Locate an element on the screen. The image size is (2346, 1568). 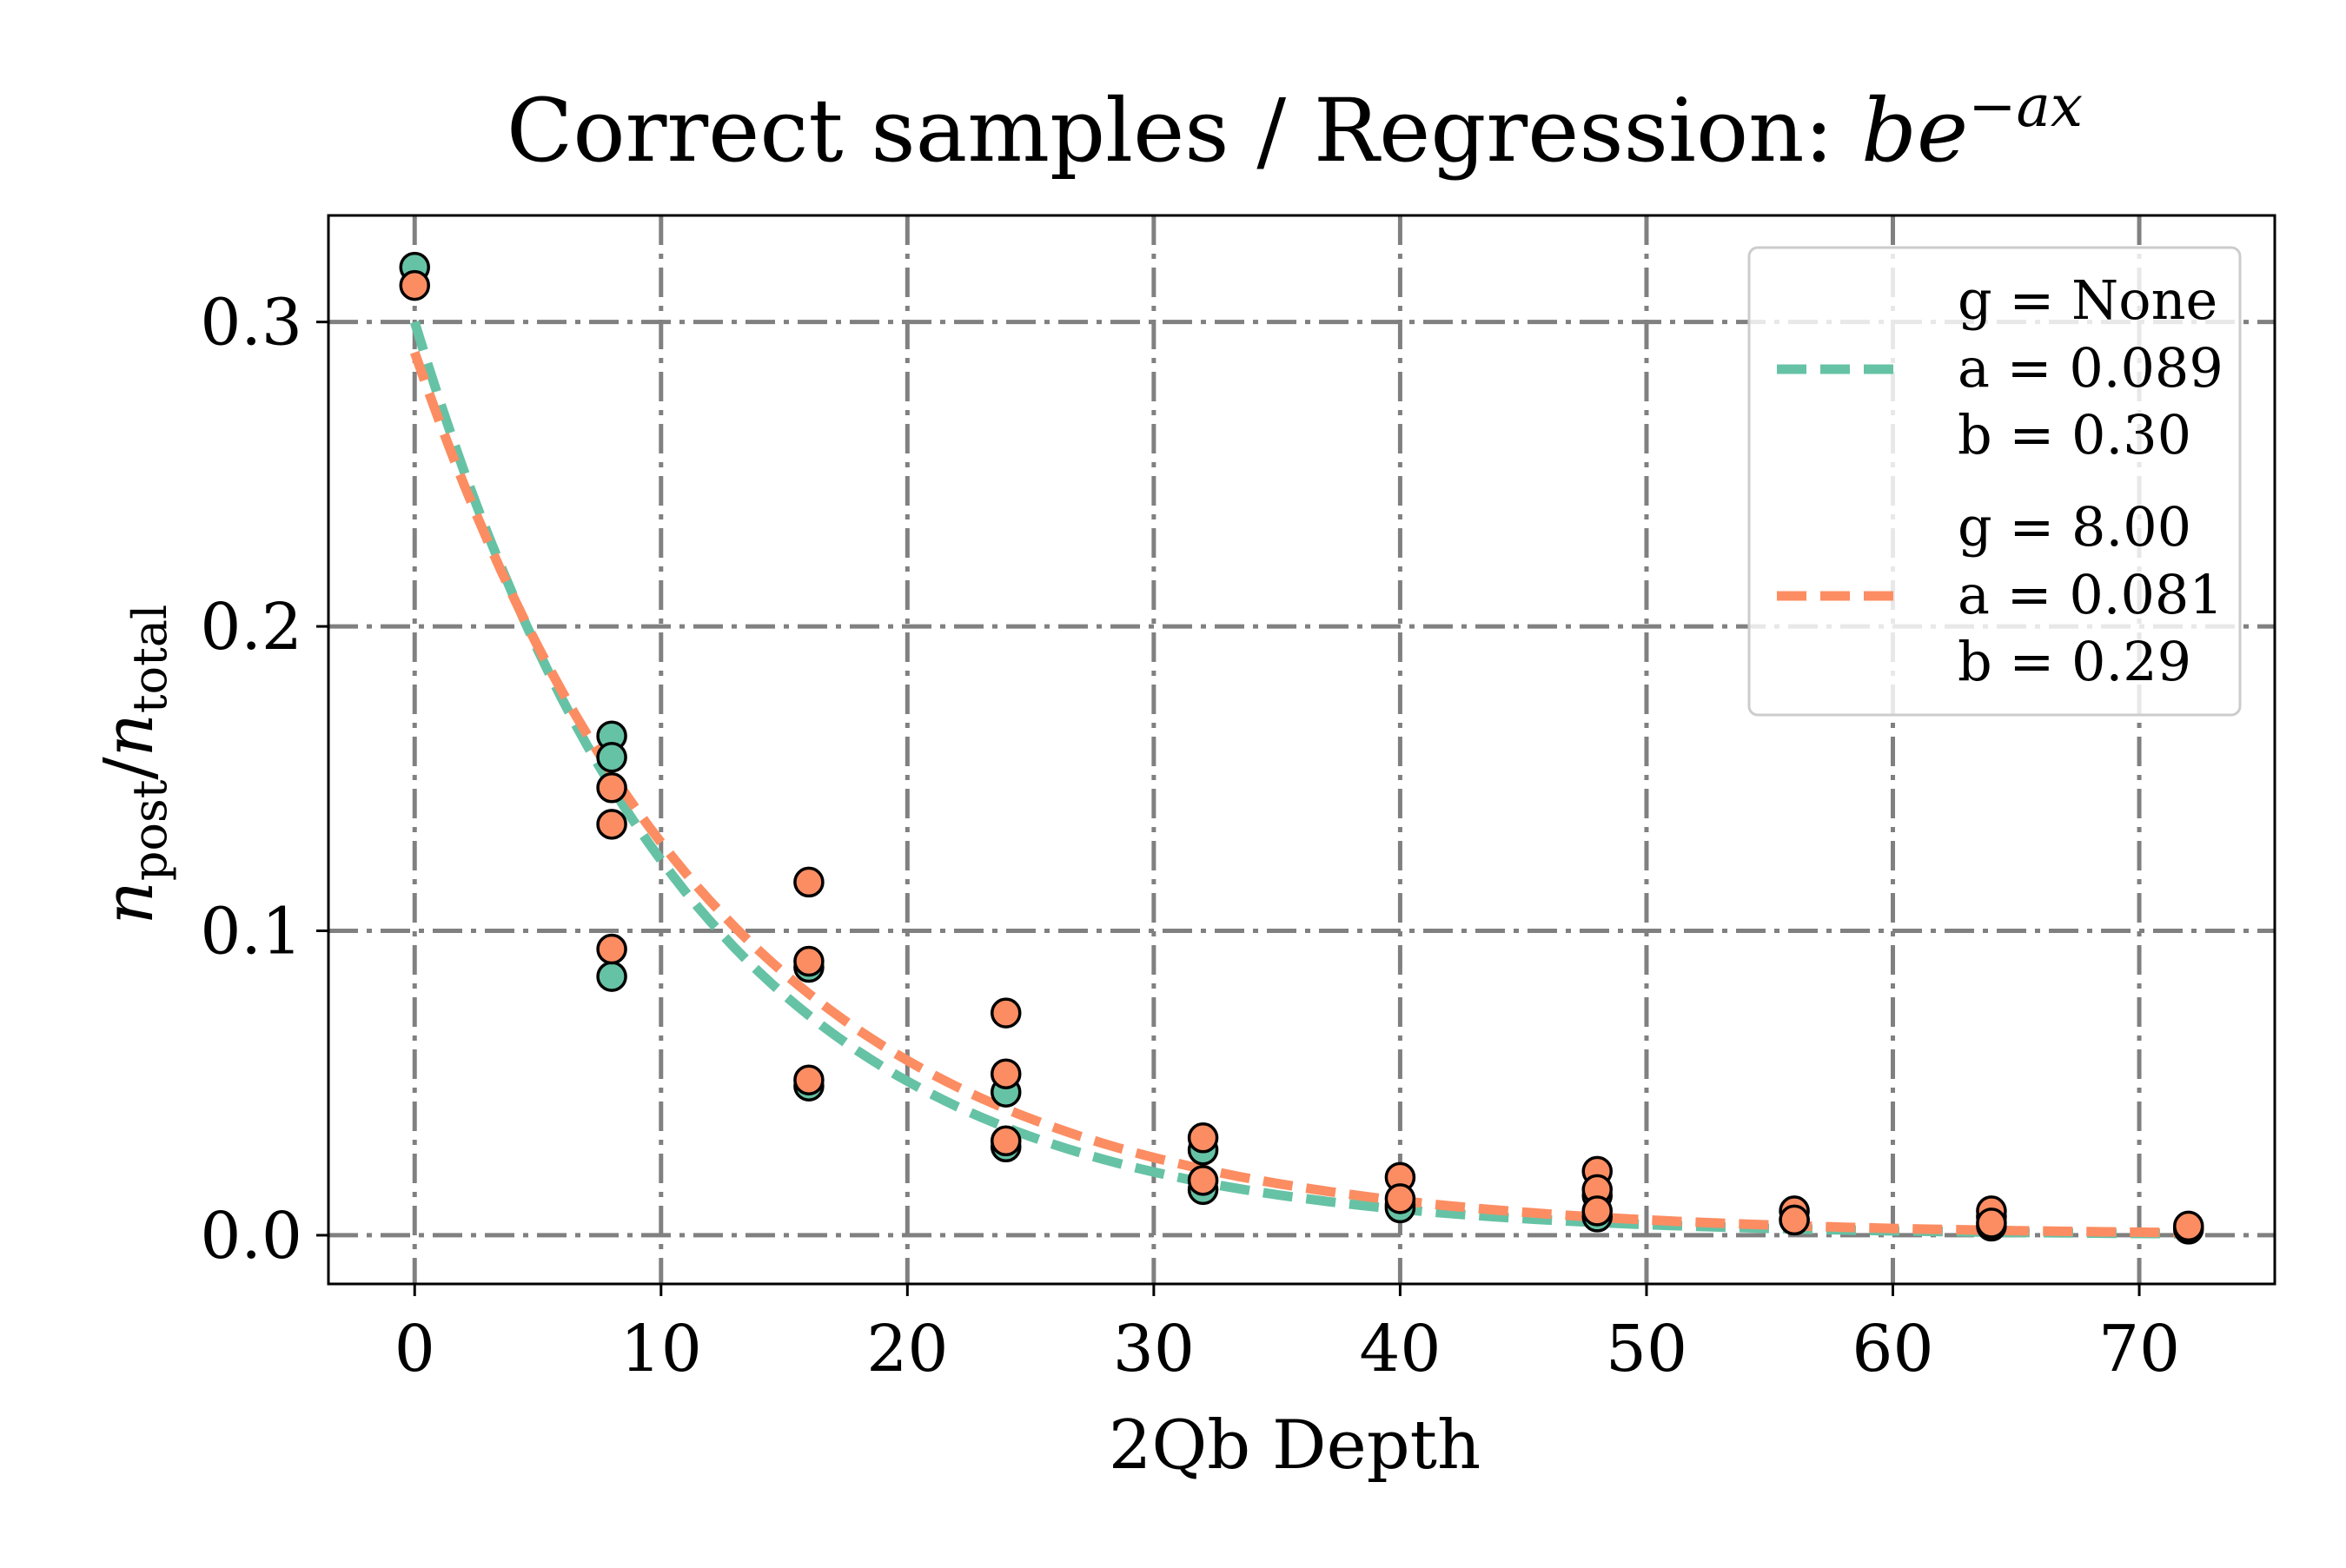
y-axis-label-n1: n is located at coordinates (129, 902).